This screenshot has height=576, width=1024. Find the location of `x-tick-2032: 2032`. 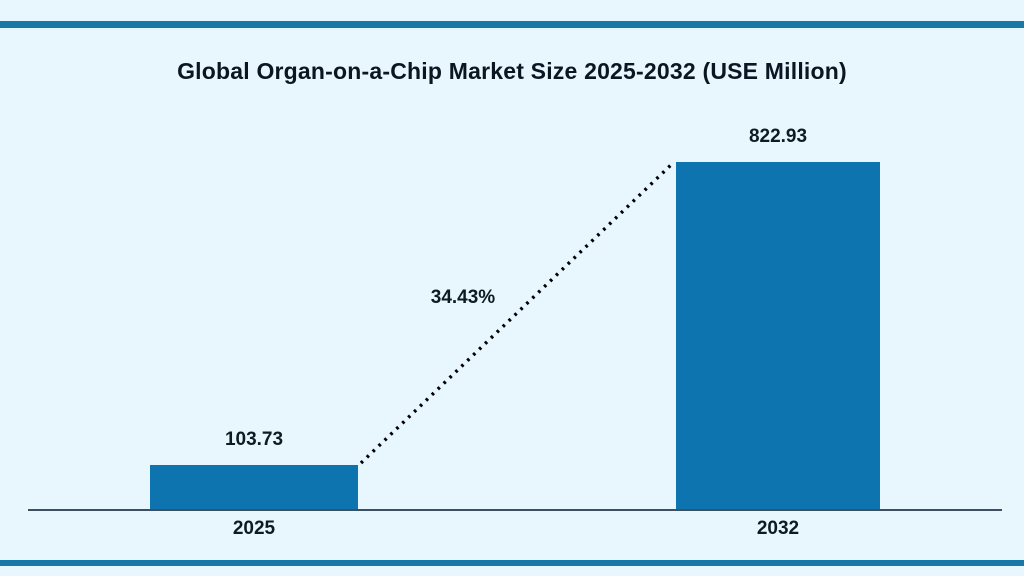

x-tick-2032: 2032 is located at coordinates (778, 528).